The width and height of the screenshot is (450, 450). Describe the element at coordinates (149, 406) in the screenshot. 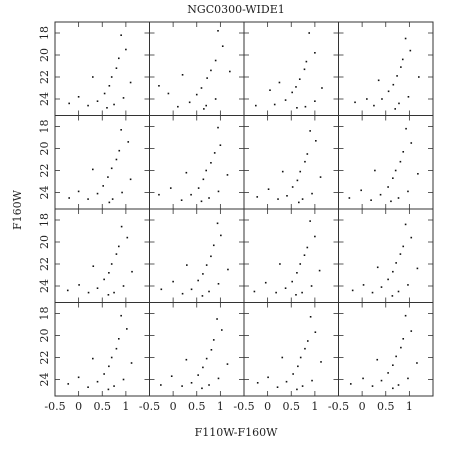

I see `x-tick-label: -0.5` at that location.